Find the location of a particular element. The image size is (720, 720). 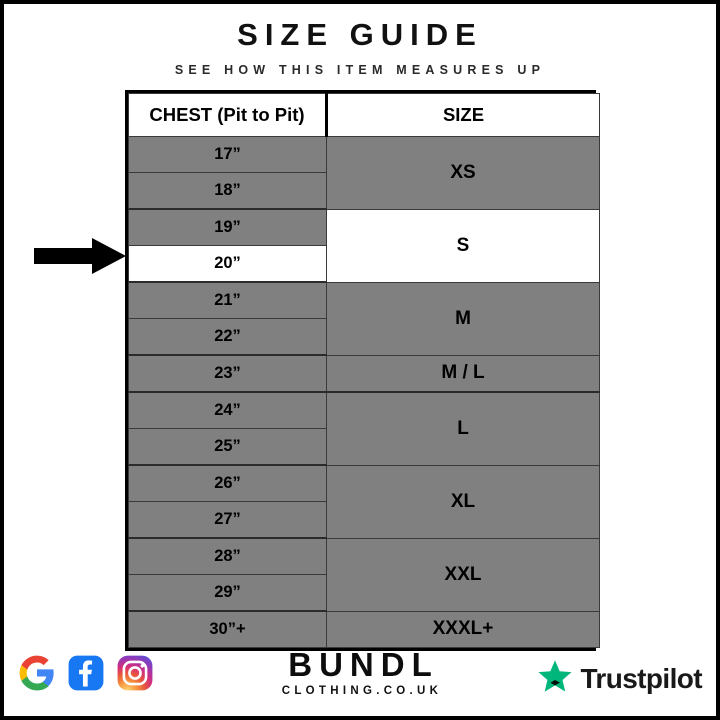

brand-website: CLOTHING.CO.UK is located at coordinates (362, 690).